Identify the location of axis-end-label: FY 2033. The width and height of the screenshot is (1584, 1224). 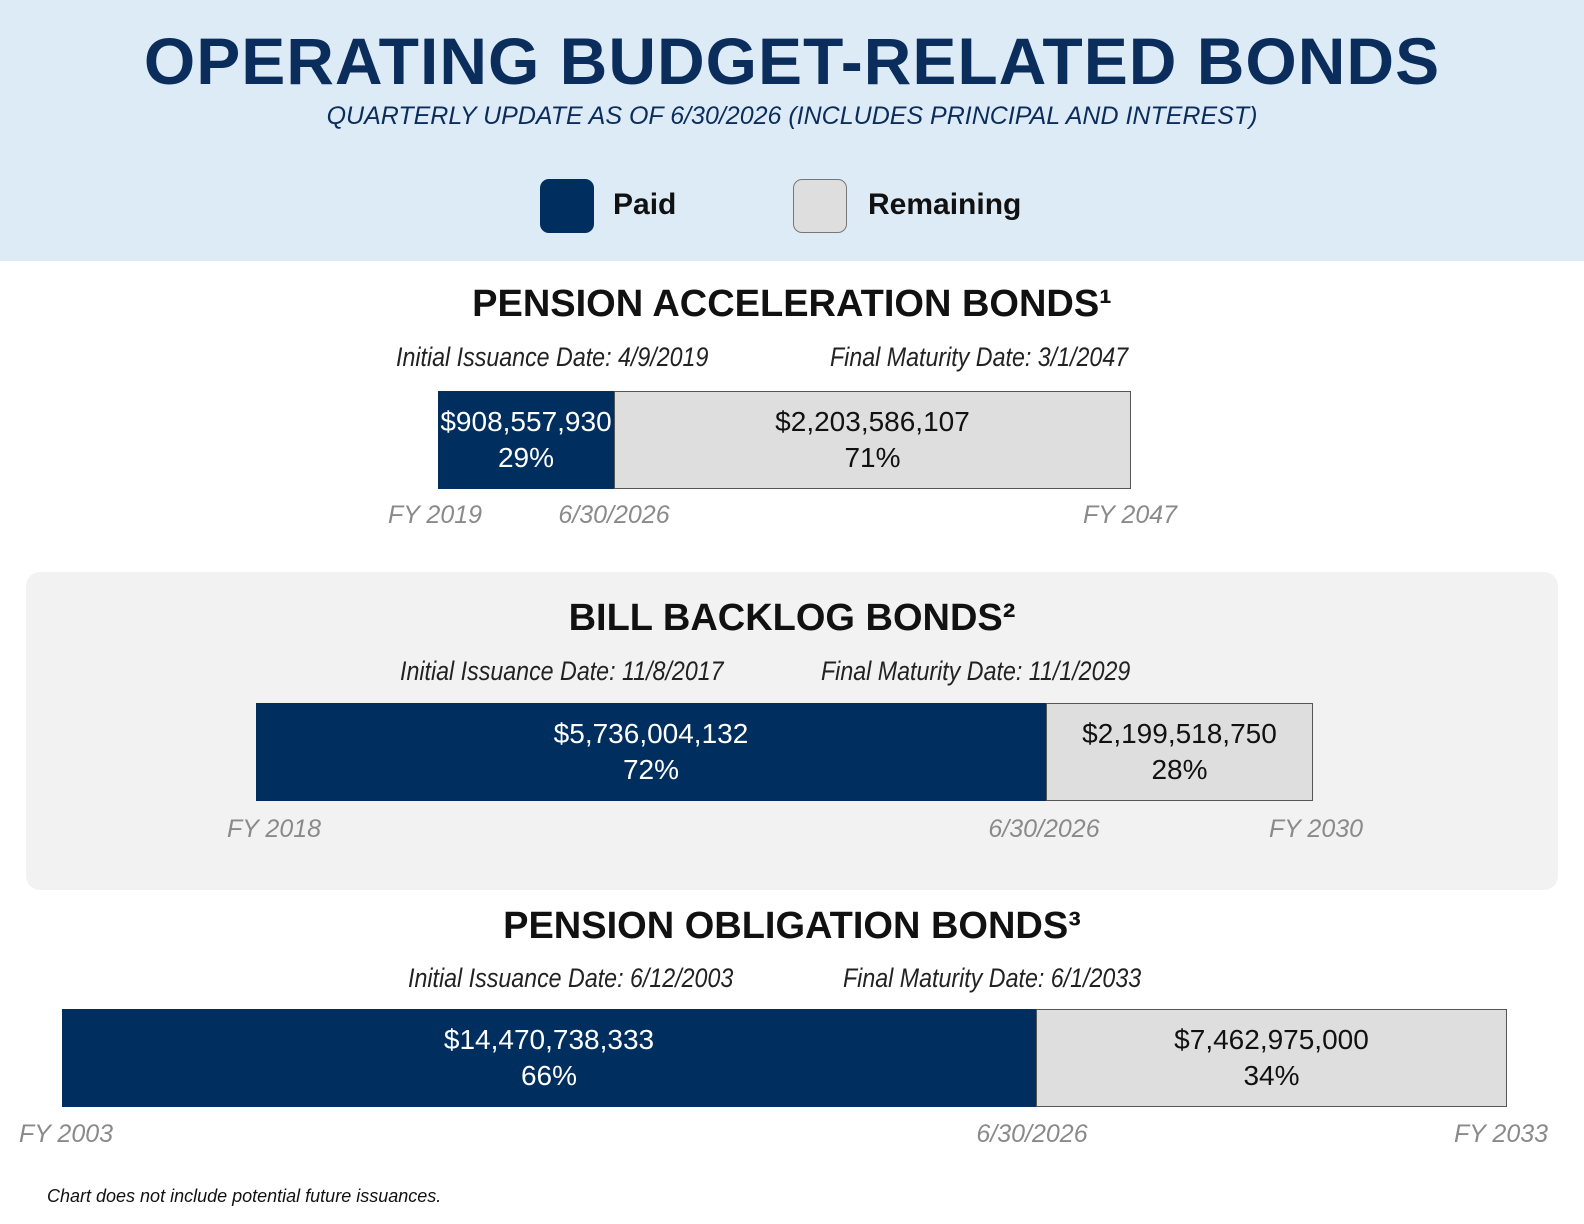
(1501, 1134).